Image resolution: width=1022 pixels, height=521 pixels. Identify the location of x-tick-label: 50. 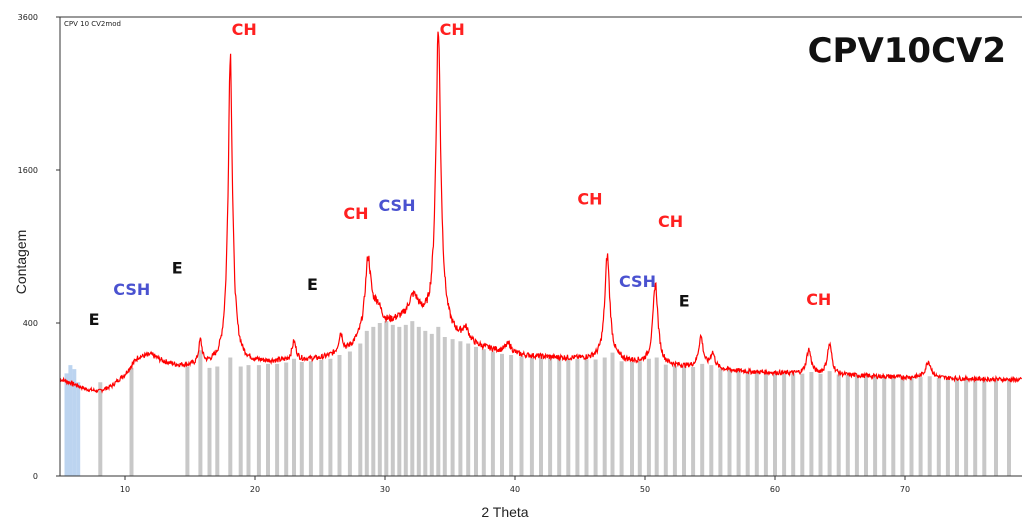
(645, 489).